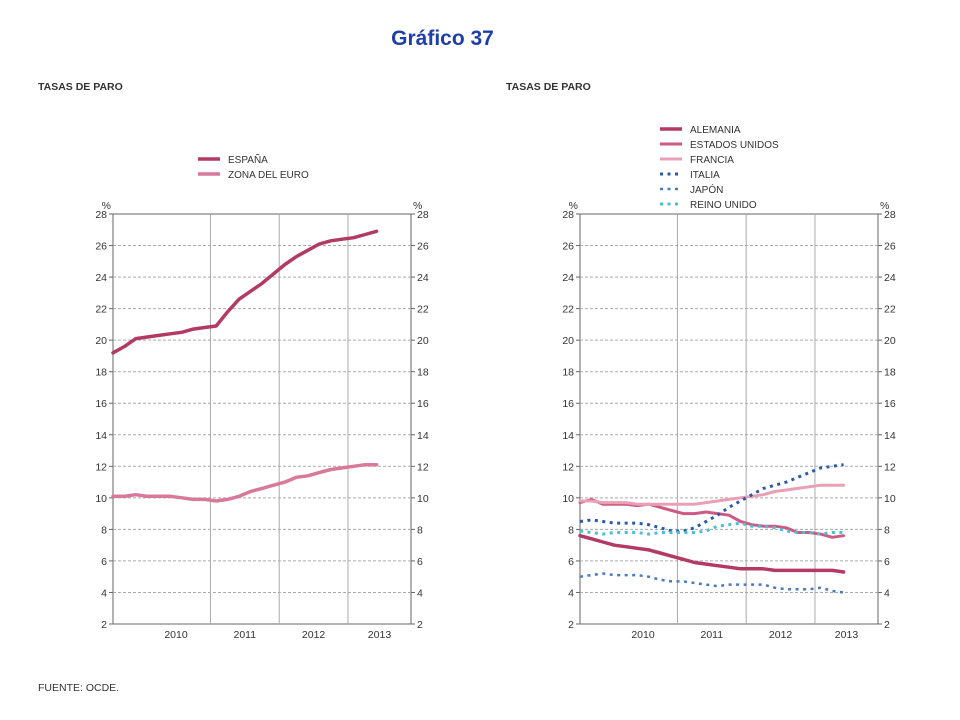 Image resolution: width=960 pixels, height=720 pixels. I want to click on page-title: Gráfico 37, so click(442, 38).